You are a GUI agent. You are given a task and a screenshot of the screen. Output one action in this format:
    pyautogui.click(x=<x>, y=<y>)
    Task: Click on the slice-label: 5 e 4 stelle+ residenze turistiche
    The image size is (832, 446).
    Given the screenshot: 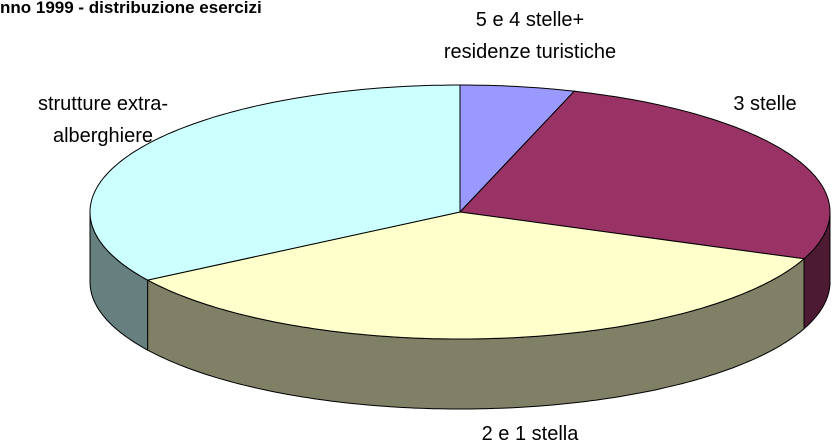 What is the action you would take?
    pyautogui.click(x=530, y=36)
    